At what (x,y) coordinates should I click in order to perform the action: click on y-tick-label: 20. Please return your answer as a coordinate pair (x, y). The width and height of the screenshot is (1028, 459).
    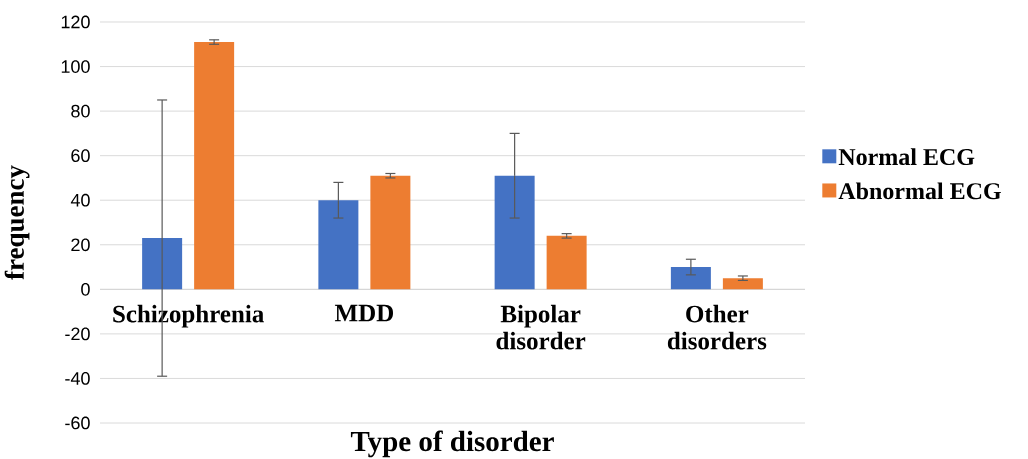
    Looking at the image, I should click on (80, 245).